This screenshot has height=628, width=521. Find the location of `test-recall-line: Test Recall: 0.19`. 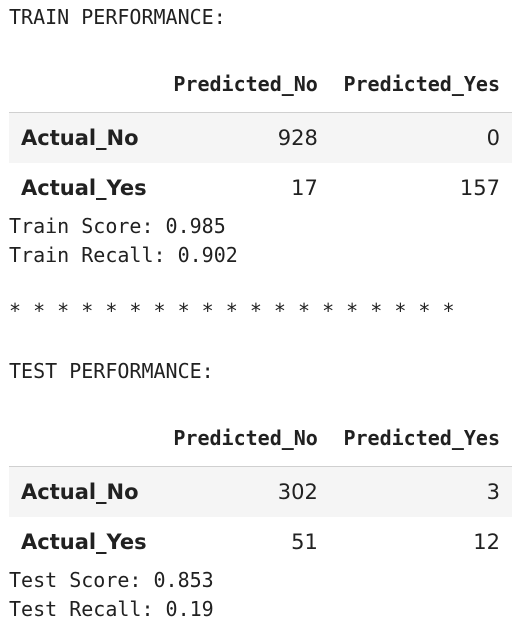

test-recall-line: Test Recall: 0.19 is located at coordinates (111, 609).